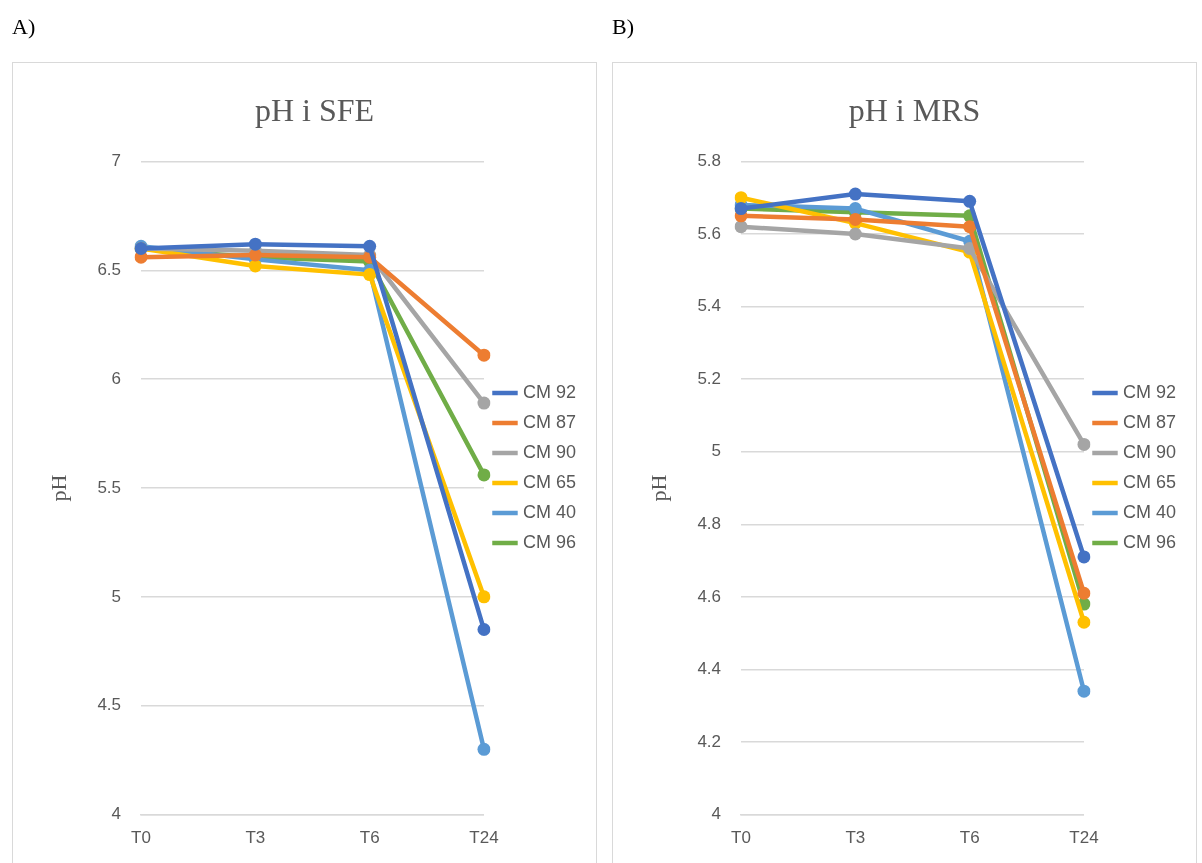 Image resolution: width=1202 pixels, height=863 pixels. What do you see at coordinates (314, 109) in the screenshot?
I see `chart-title: pH i SFE` at bounding box center [314, 109].